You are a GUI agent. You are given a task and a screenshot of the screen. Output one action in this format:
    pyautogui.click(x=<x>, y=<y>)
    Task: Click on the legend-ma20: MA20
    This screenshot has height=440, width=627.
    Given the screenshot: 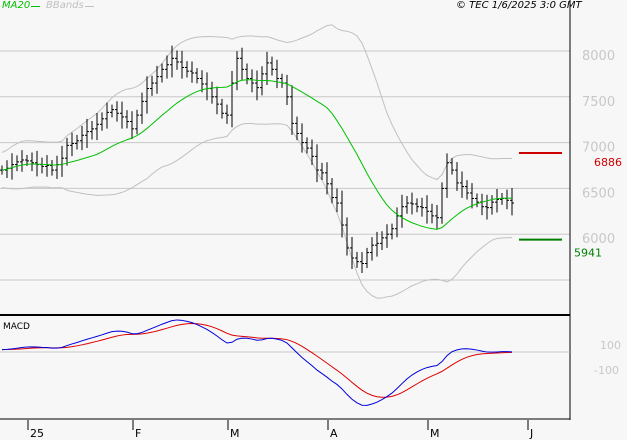 What is the action you would take?
    pyautogui.click(x=16, y=5)
    